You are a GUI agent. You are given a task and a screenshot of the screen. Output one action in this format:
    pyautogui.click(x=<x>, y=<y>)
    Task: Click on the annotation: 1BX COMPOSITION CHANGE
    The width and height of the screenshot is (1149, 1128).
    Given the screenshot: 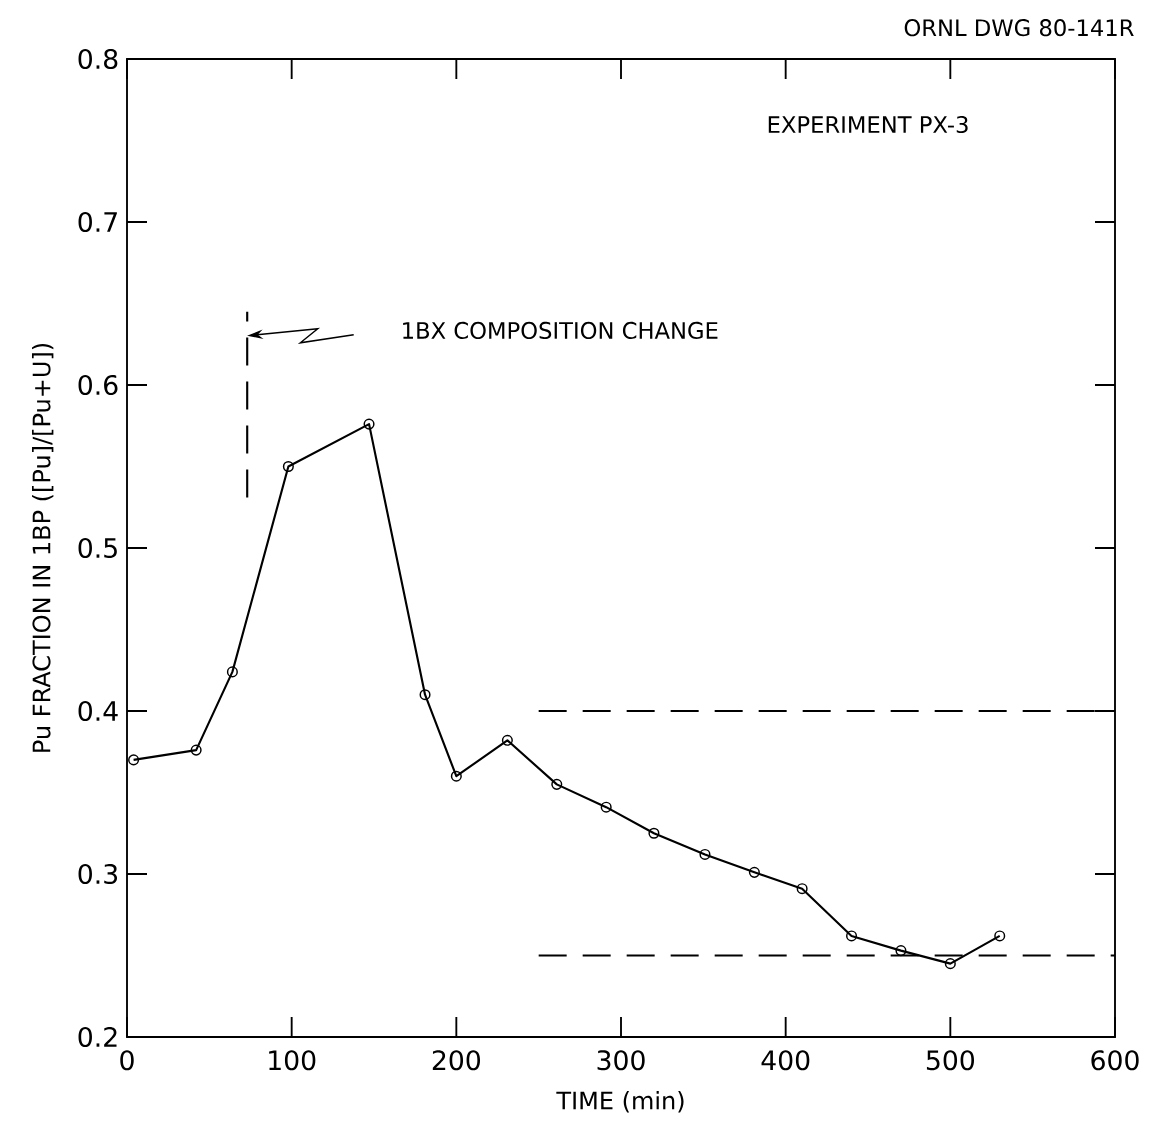 What is the action you would take?
    pyautogui.click(x=560, y=330)
    